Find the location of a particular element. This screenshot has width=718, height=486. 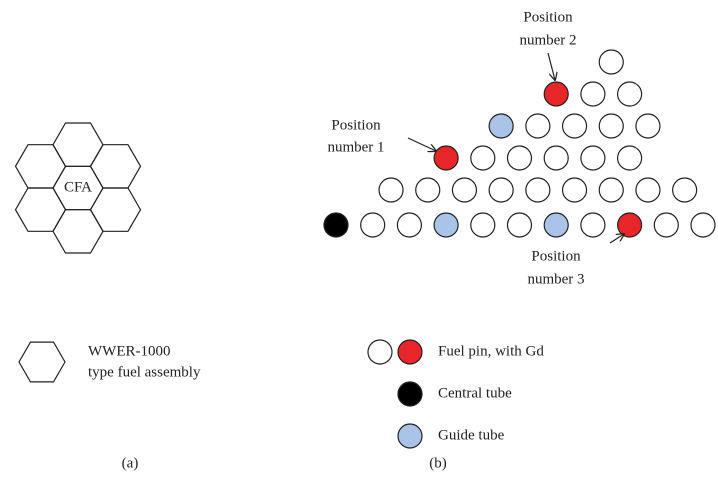

caption: (a) is located at coordinates (130, 463).